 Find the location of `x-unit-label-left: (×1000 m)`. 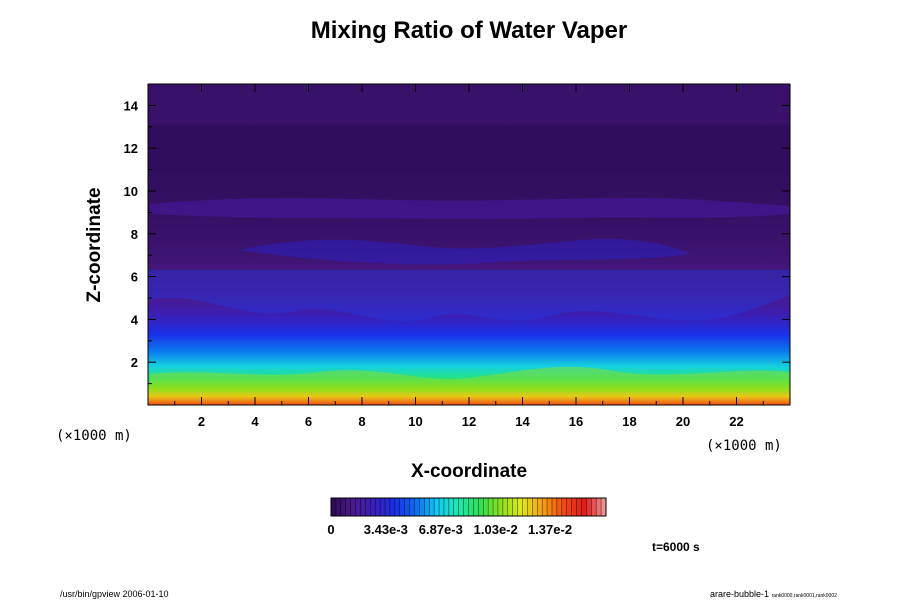

x-unit-label-left: (×1000 m) is located at coordinates (94, 436).